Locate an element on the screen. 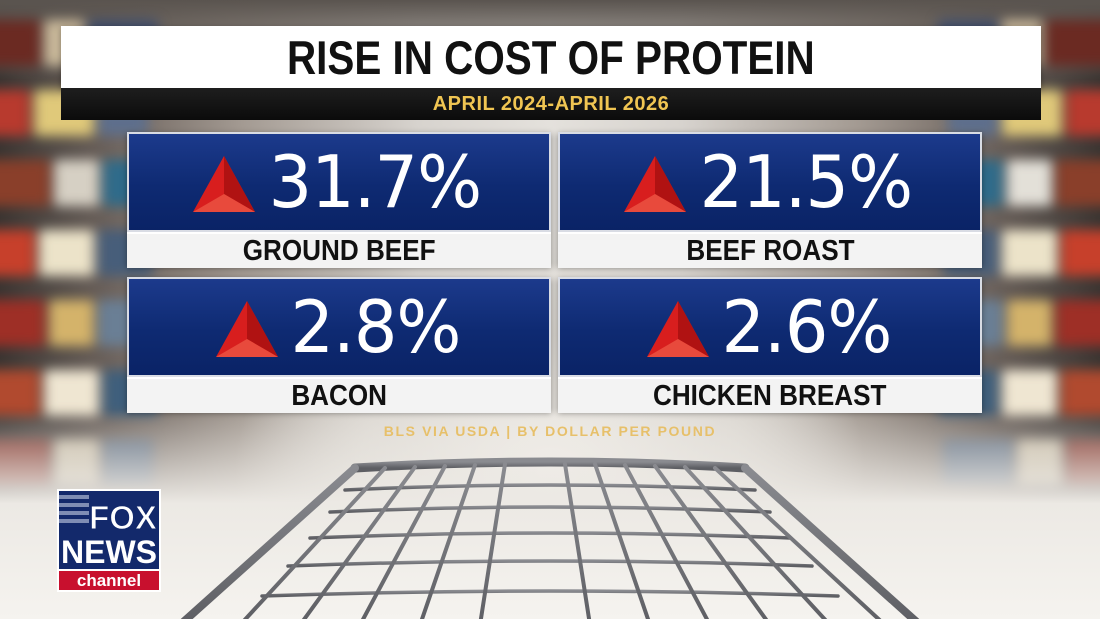 The height and width of the screenshot is (619, 1100). stat-value-panel: 31.7% is located at coordinates (339, 182).